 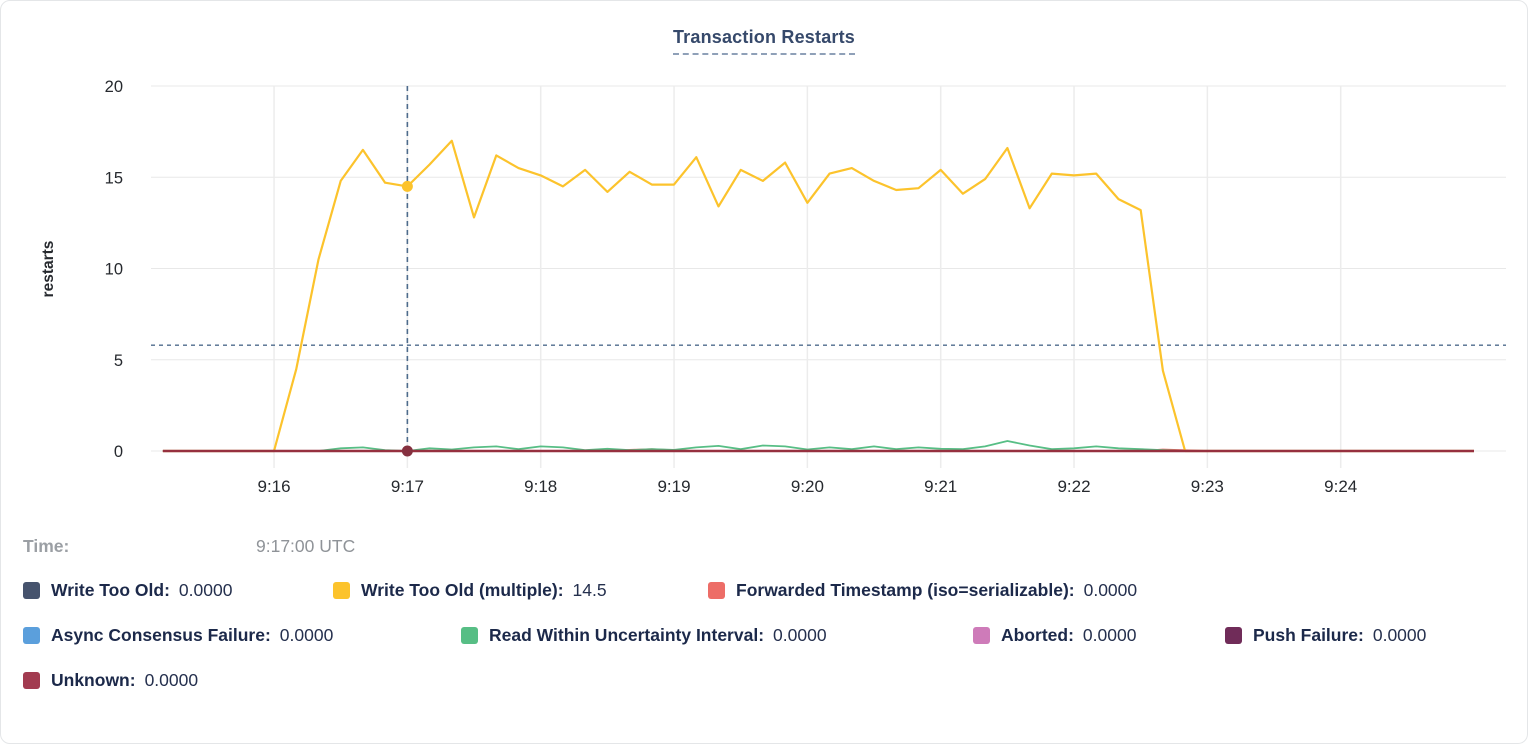 What do you see at coordinates (407, 486) in the screenshot?
I see `x-tick-label: 9:17` at bounding box center [407, 486].